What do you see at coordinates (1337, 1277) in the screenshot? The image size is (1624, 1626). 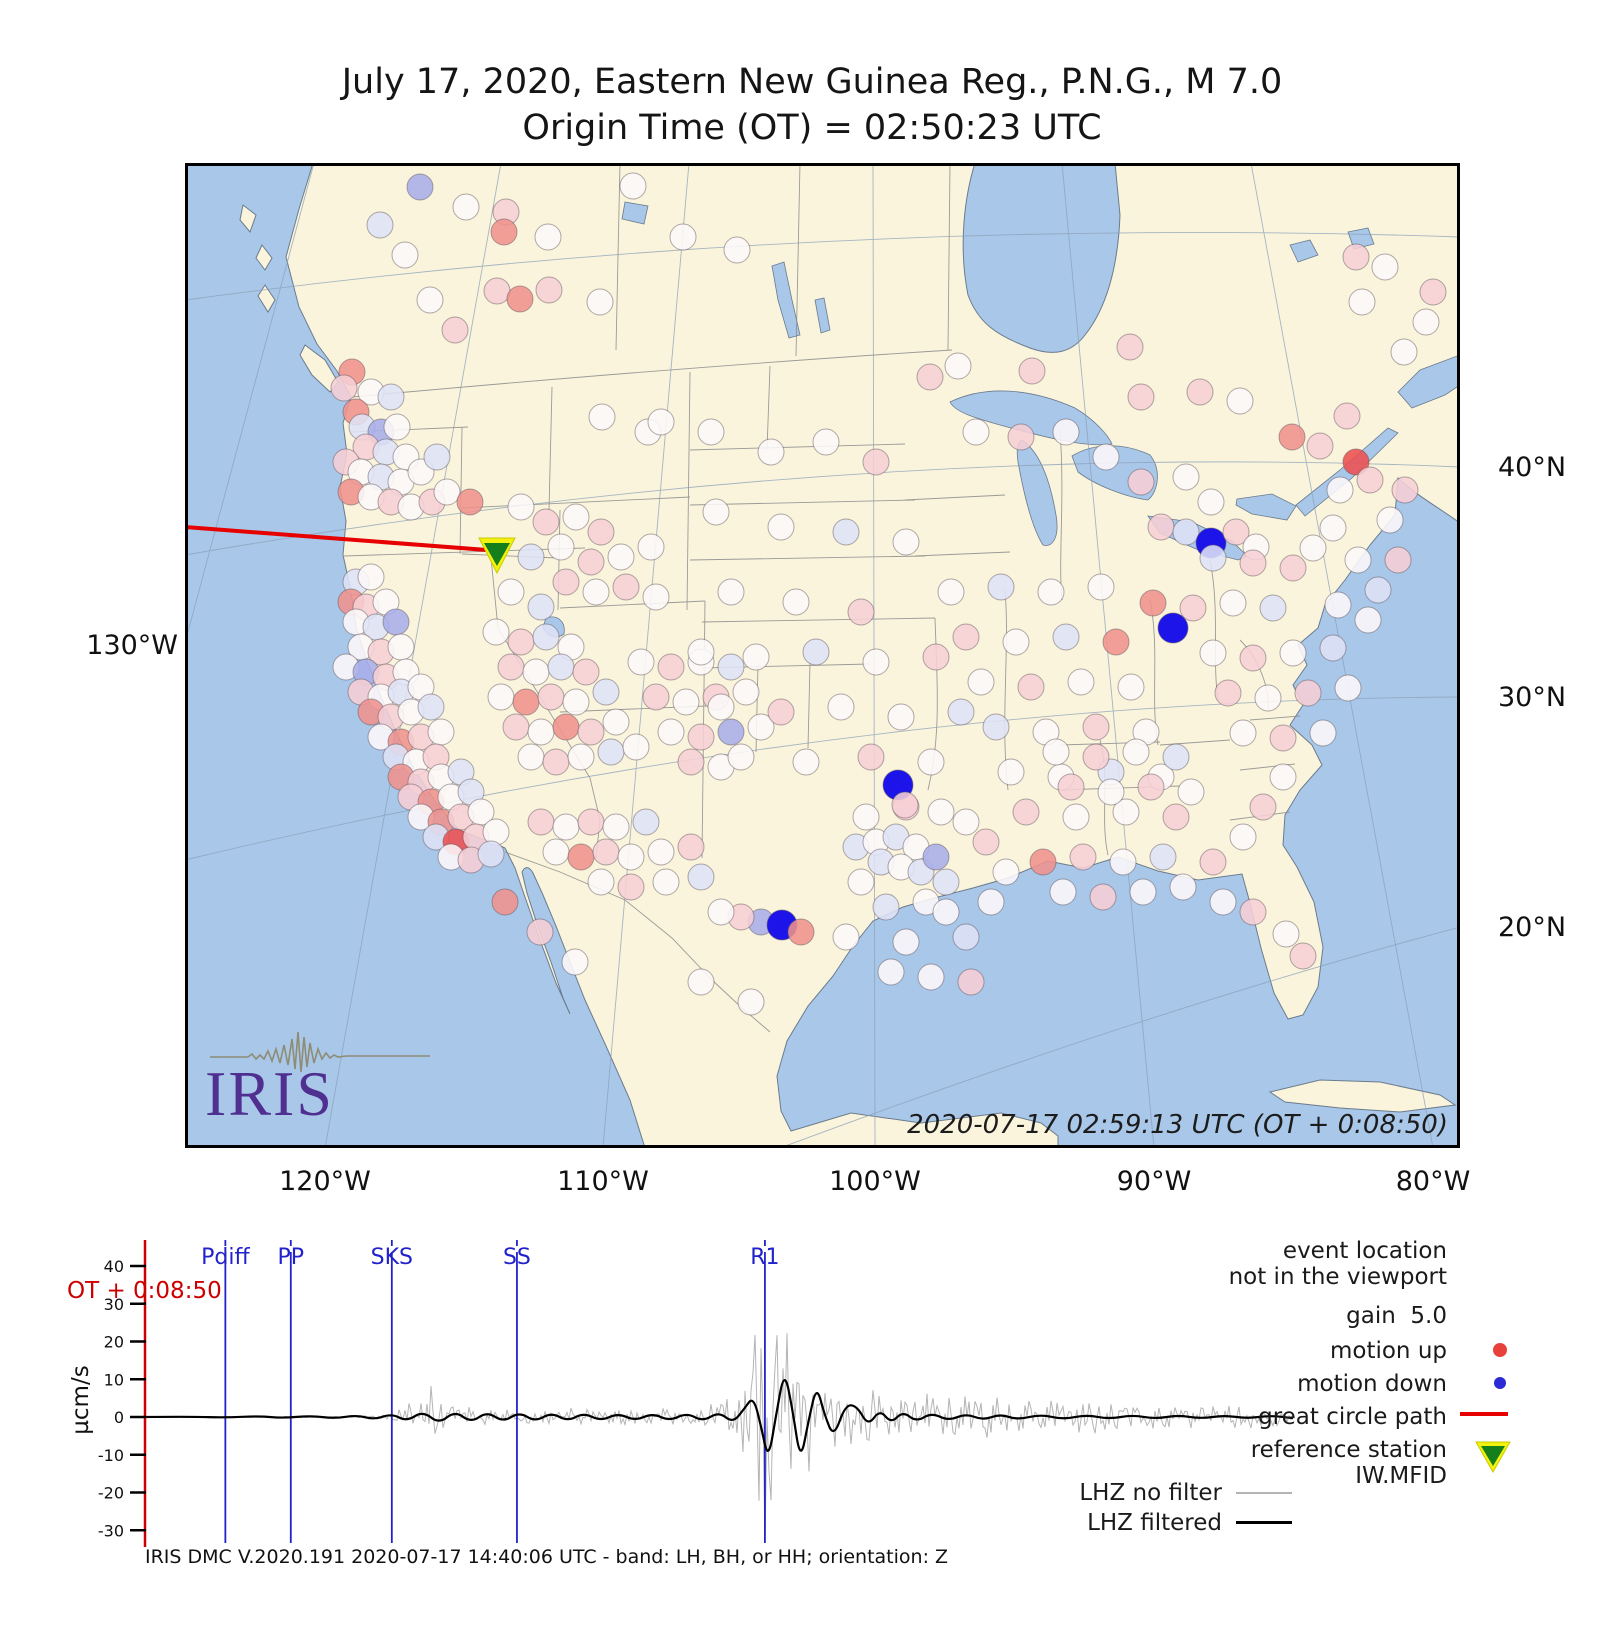 I see `legend-event-location-2: not in the viewport` at bounding box center [1337, 1277].